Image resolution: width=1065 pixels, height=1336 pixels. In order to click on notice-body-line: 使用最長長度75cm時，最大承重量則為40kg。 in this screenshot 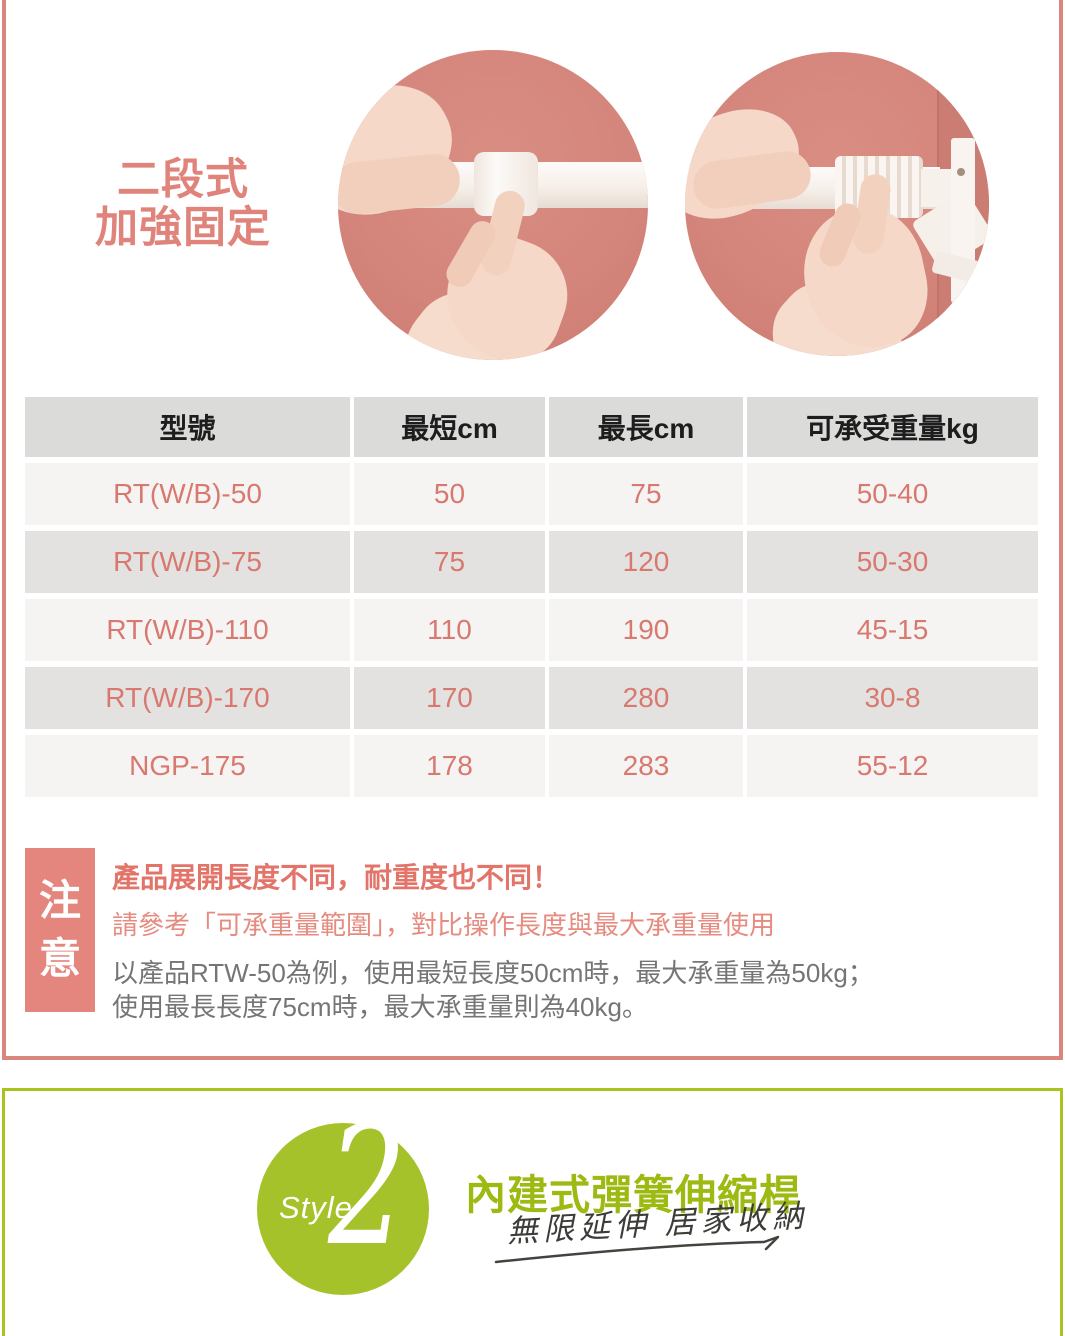, I will do `click(380, 1006)`.